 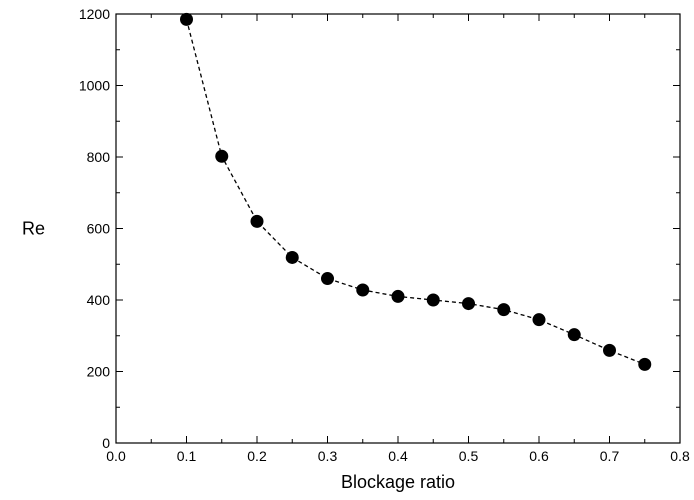 What do you see at coordinates (328, 456) in the screenshot?
I see `x-tick-label: 0.3` at bounding box center [328, 456].